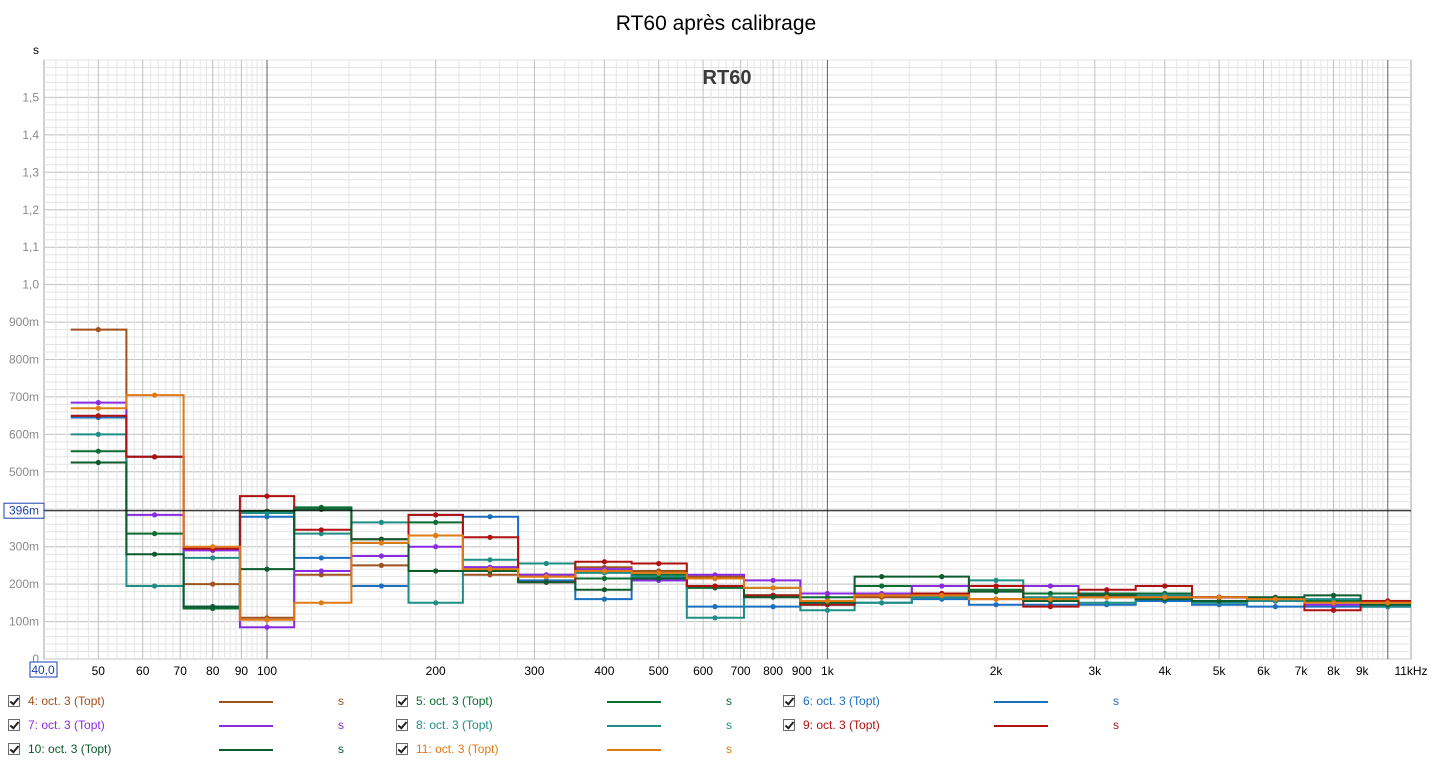 The width and height of the screenshot is (1433, 764). Describe the element at coordinates (30, 97) in the screenshot. I see `y-tick-label: 1,5` at that location.